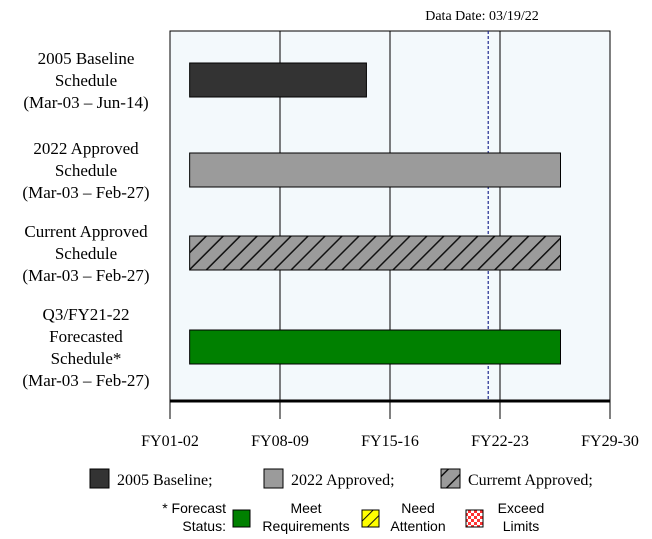 The image size is (652, 539). I want to click on bar-forecast_meet, so click(375, 347).